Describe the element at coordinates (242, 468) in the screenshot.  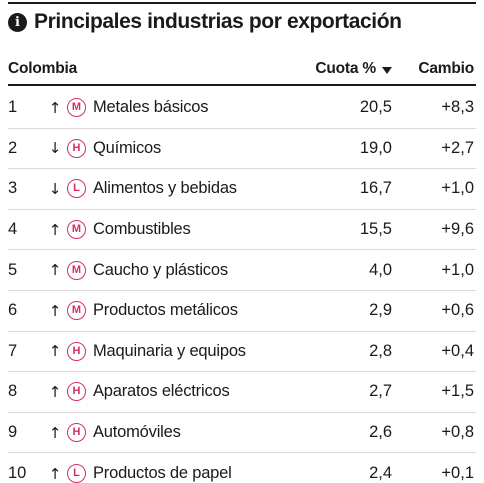
I see `table-row: 10 ↑ L Productos de papel 2,4 +0,1` at that location.